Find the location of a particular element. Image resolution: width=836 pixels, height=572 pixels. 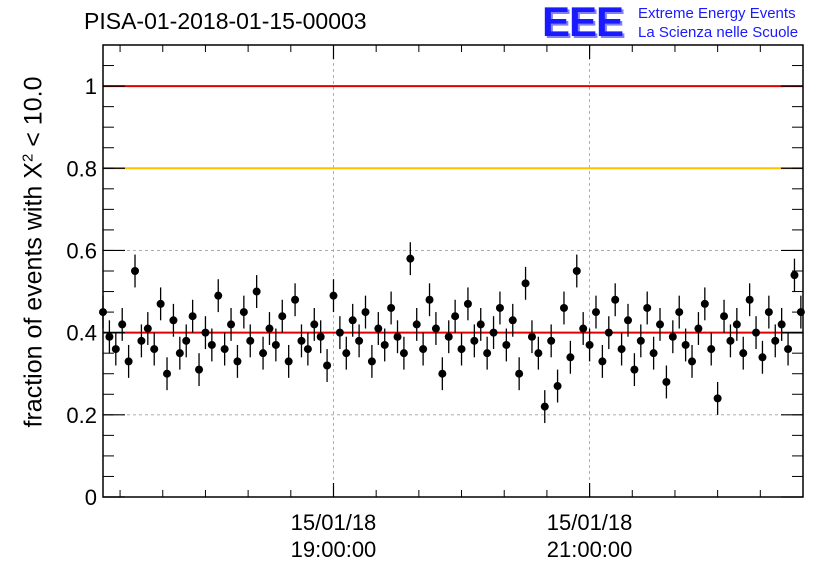

y-axis-label-symbol: X is located at coordinates (33, 170).